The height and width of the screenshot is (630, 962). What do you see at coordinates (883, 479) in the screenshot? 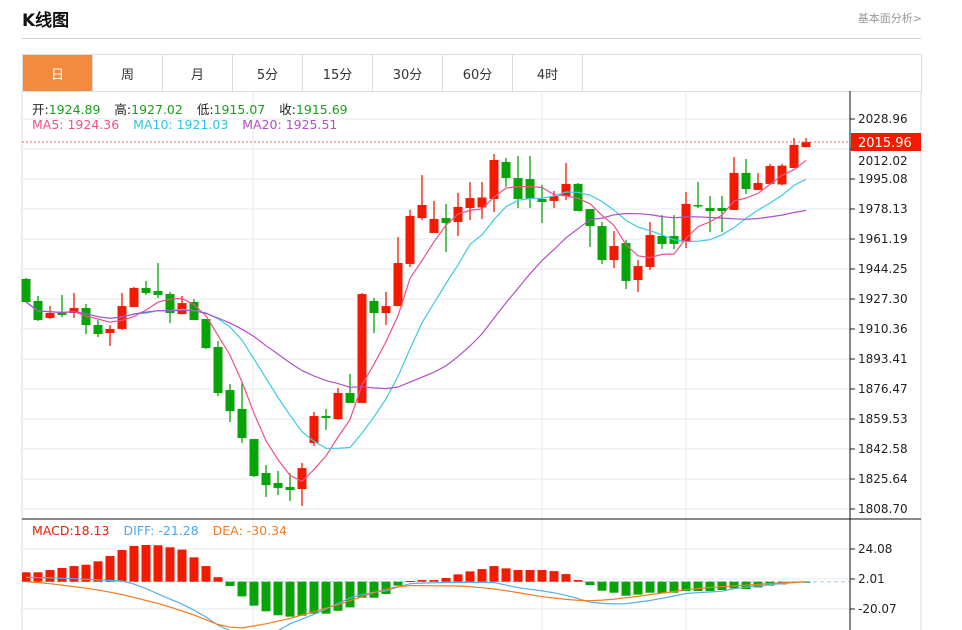
I see `price-tick-label: 1825.64` at bounding box center [883, 479].